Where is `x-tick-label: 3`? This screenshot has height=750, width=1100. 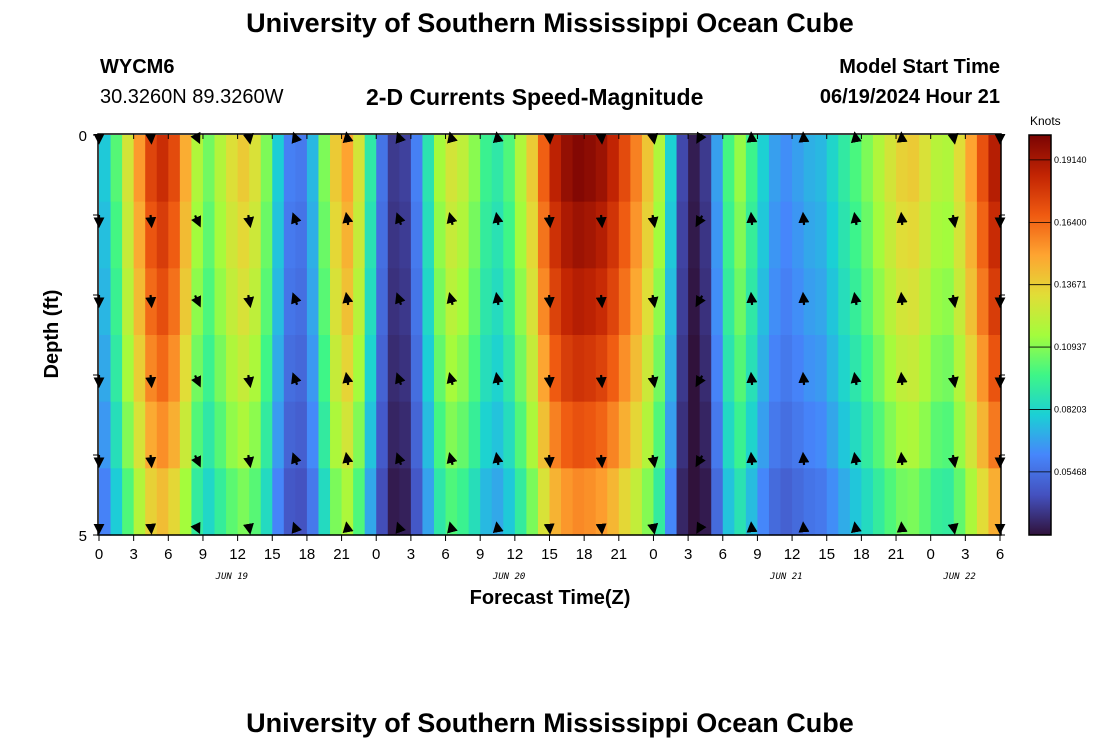
x-tick-label: 3 is located at coordinates (965, 554).